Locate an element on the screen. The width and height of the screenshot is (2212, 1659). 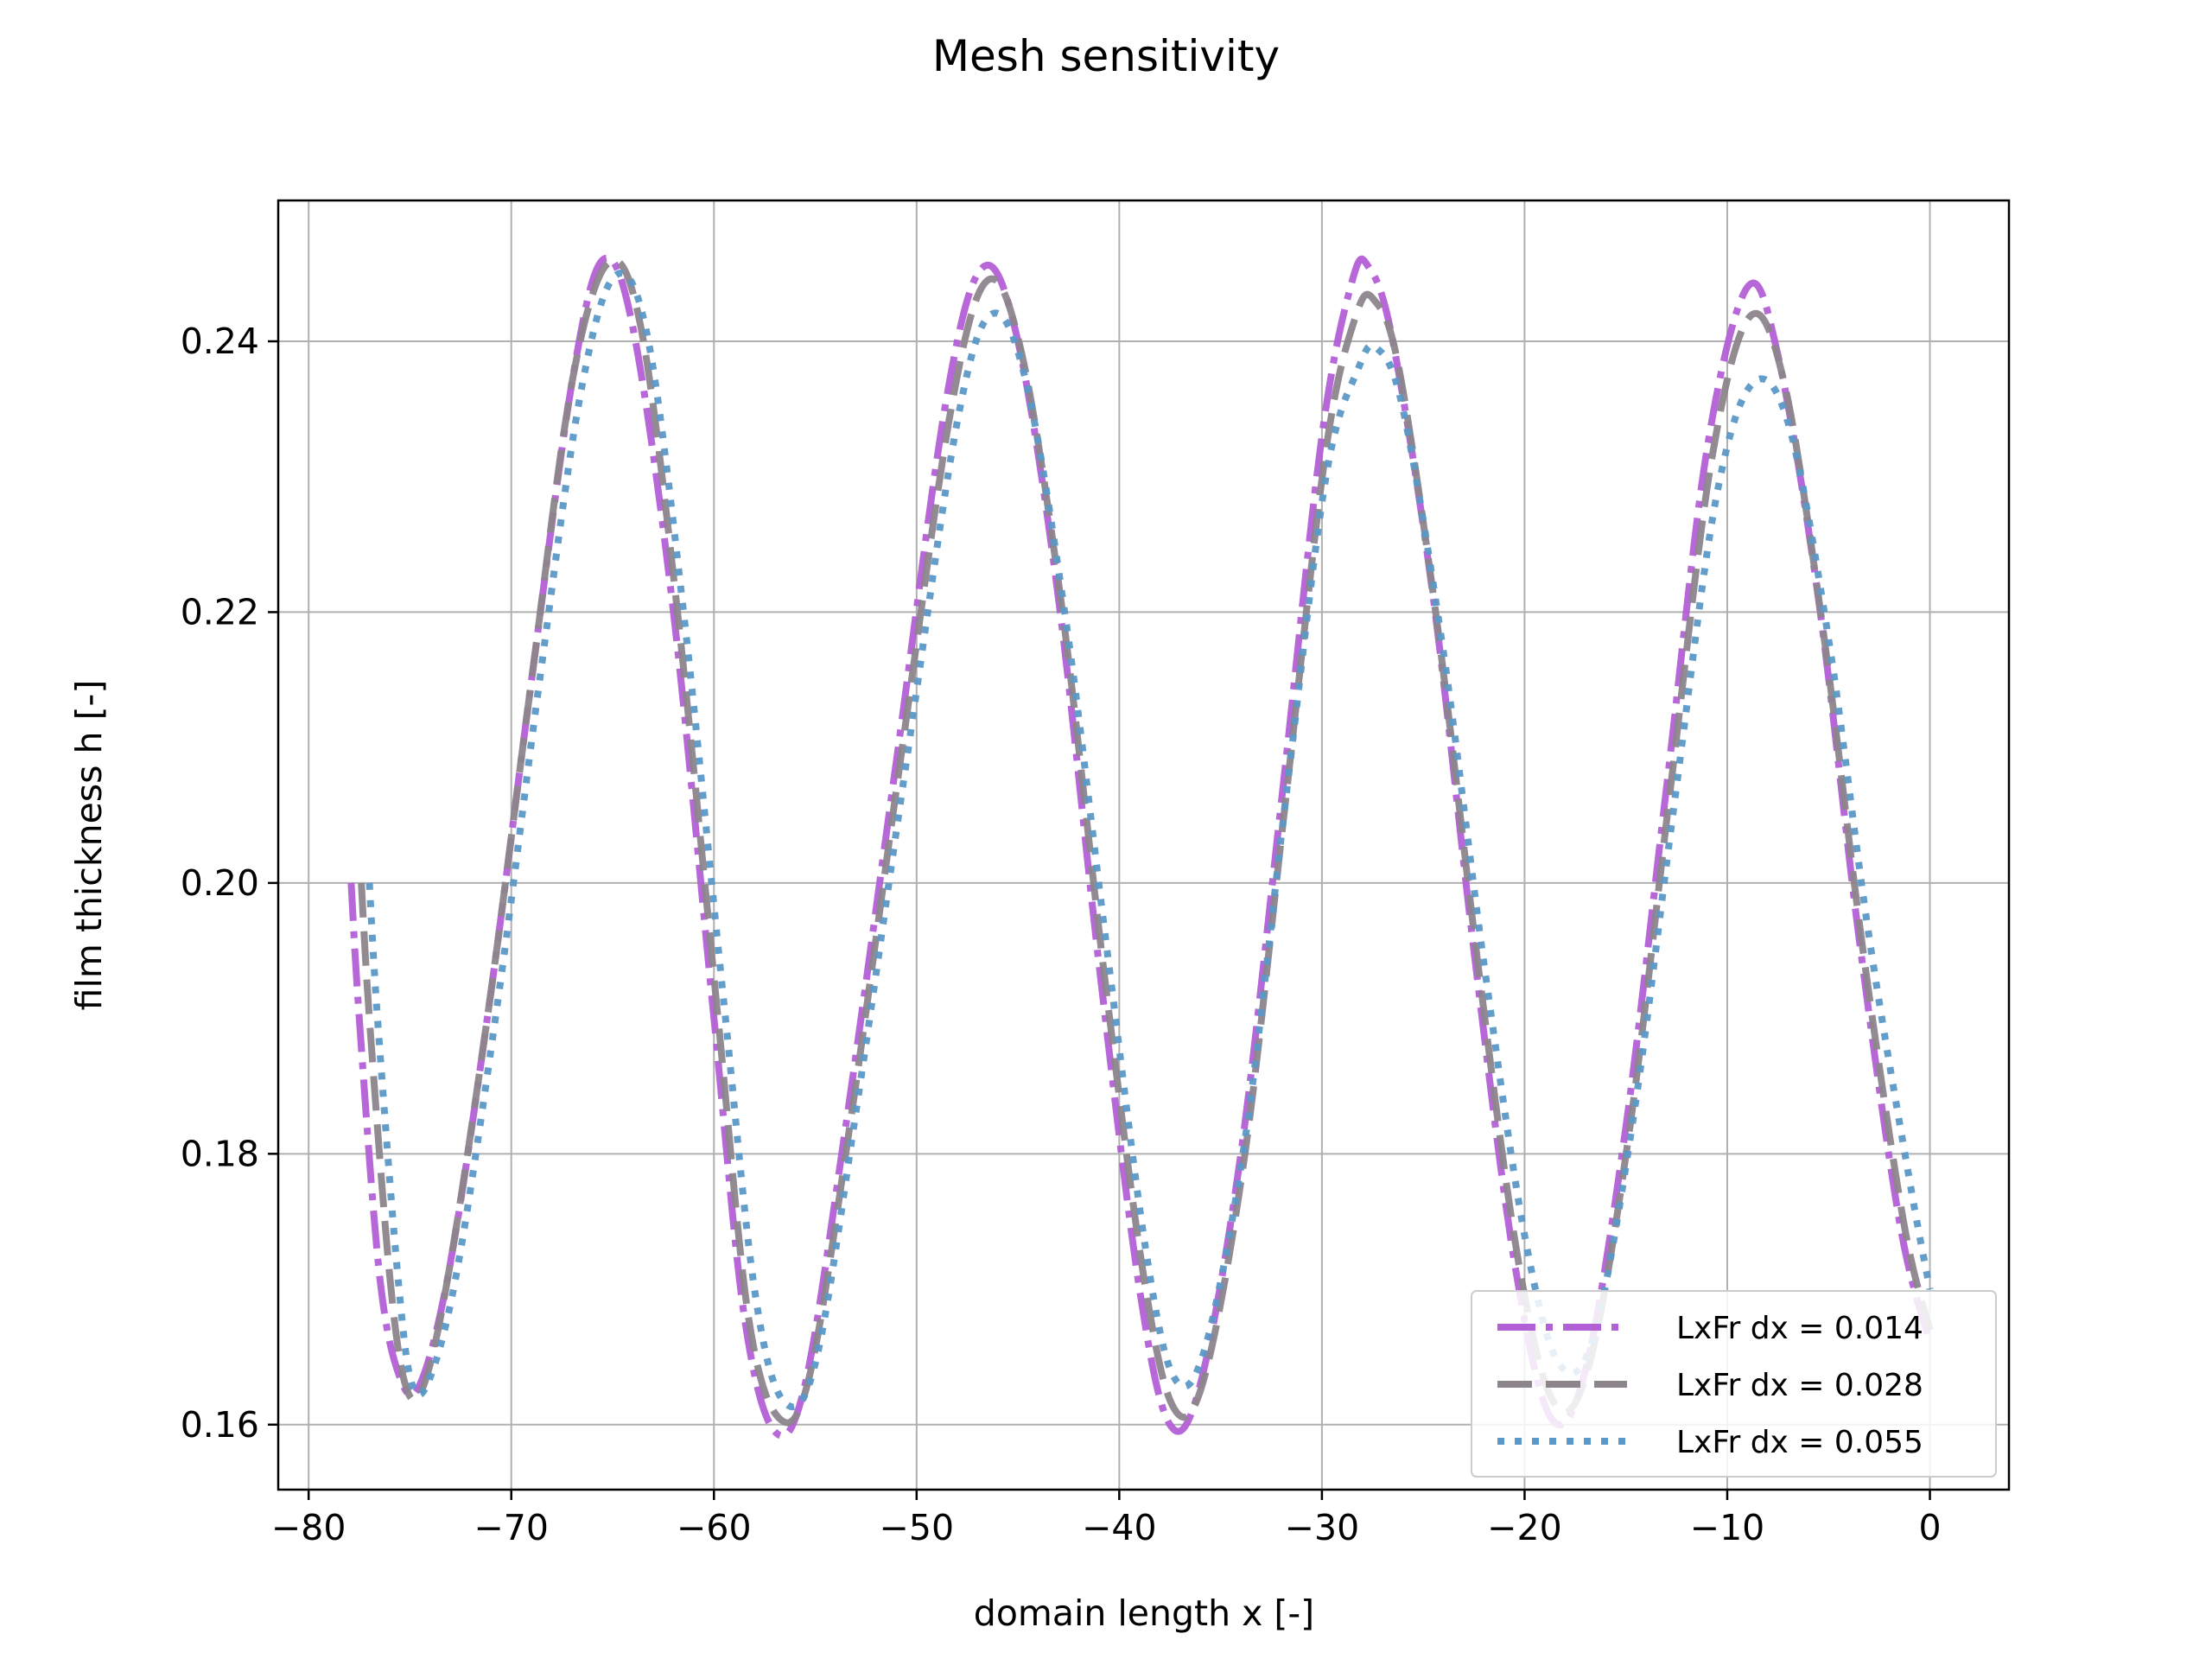
chart-title: Mesh sensitivity is located at coordinates (1106, 56).